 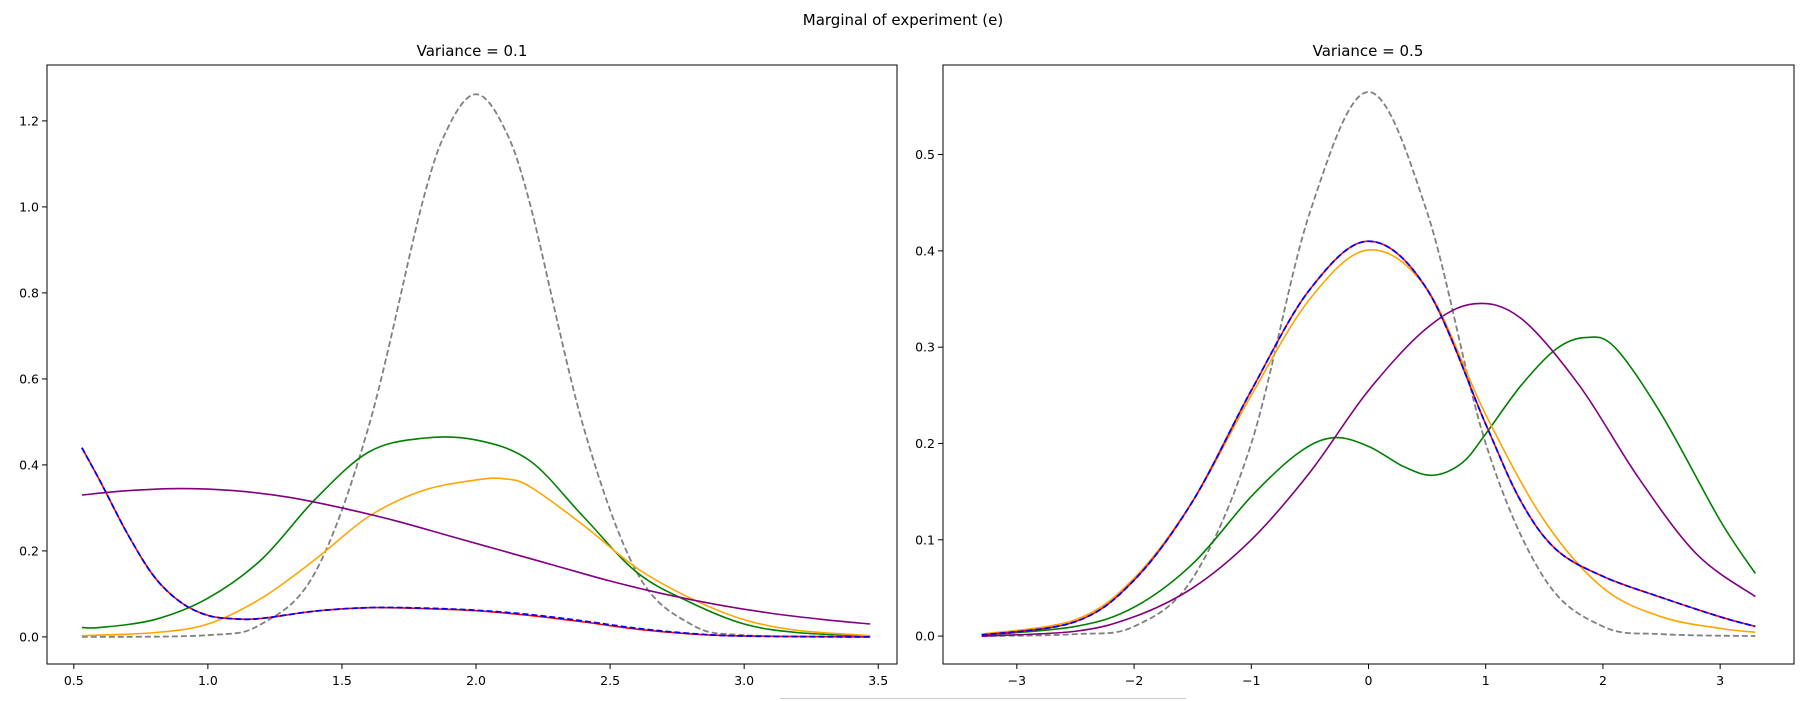 What do you see at coordinates (925, 154) in the screenshot?
I see `y-tick-label: 0.5` at bounding box center [925, 154].